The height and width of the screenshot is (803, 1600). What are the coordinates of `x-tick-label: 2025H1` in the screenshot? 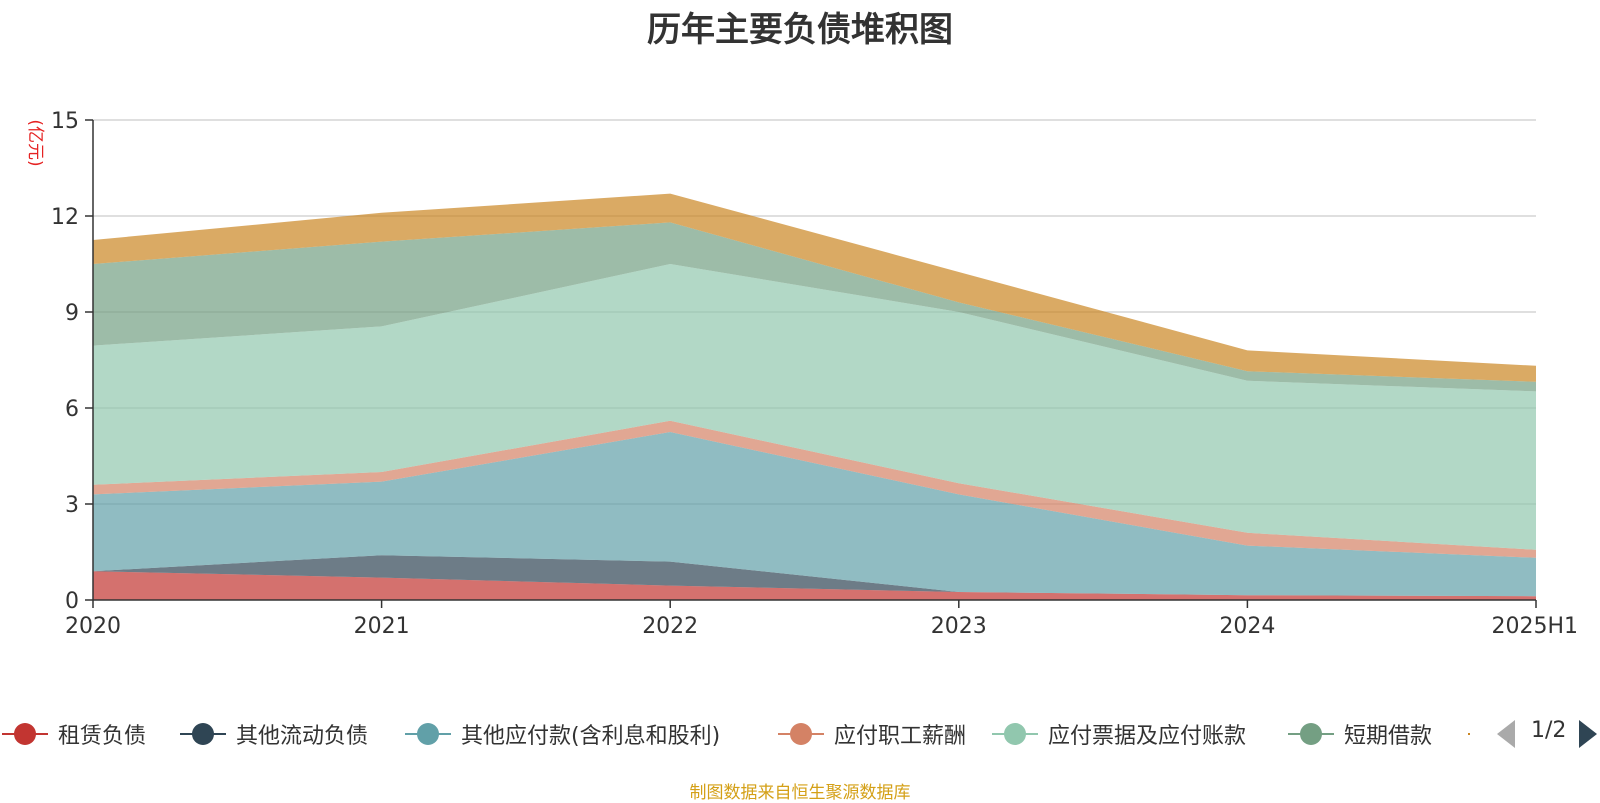 It's located at (1534, 626).